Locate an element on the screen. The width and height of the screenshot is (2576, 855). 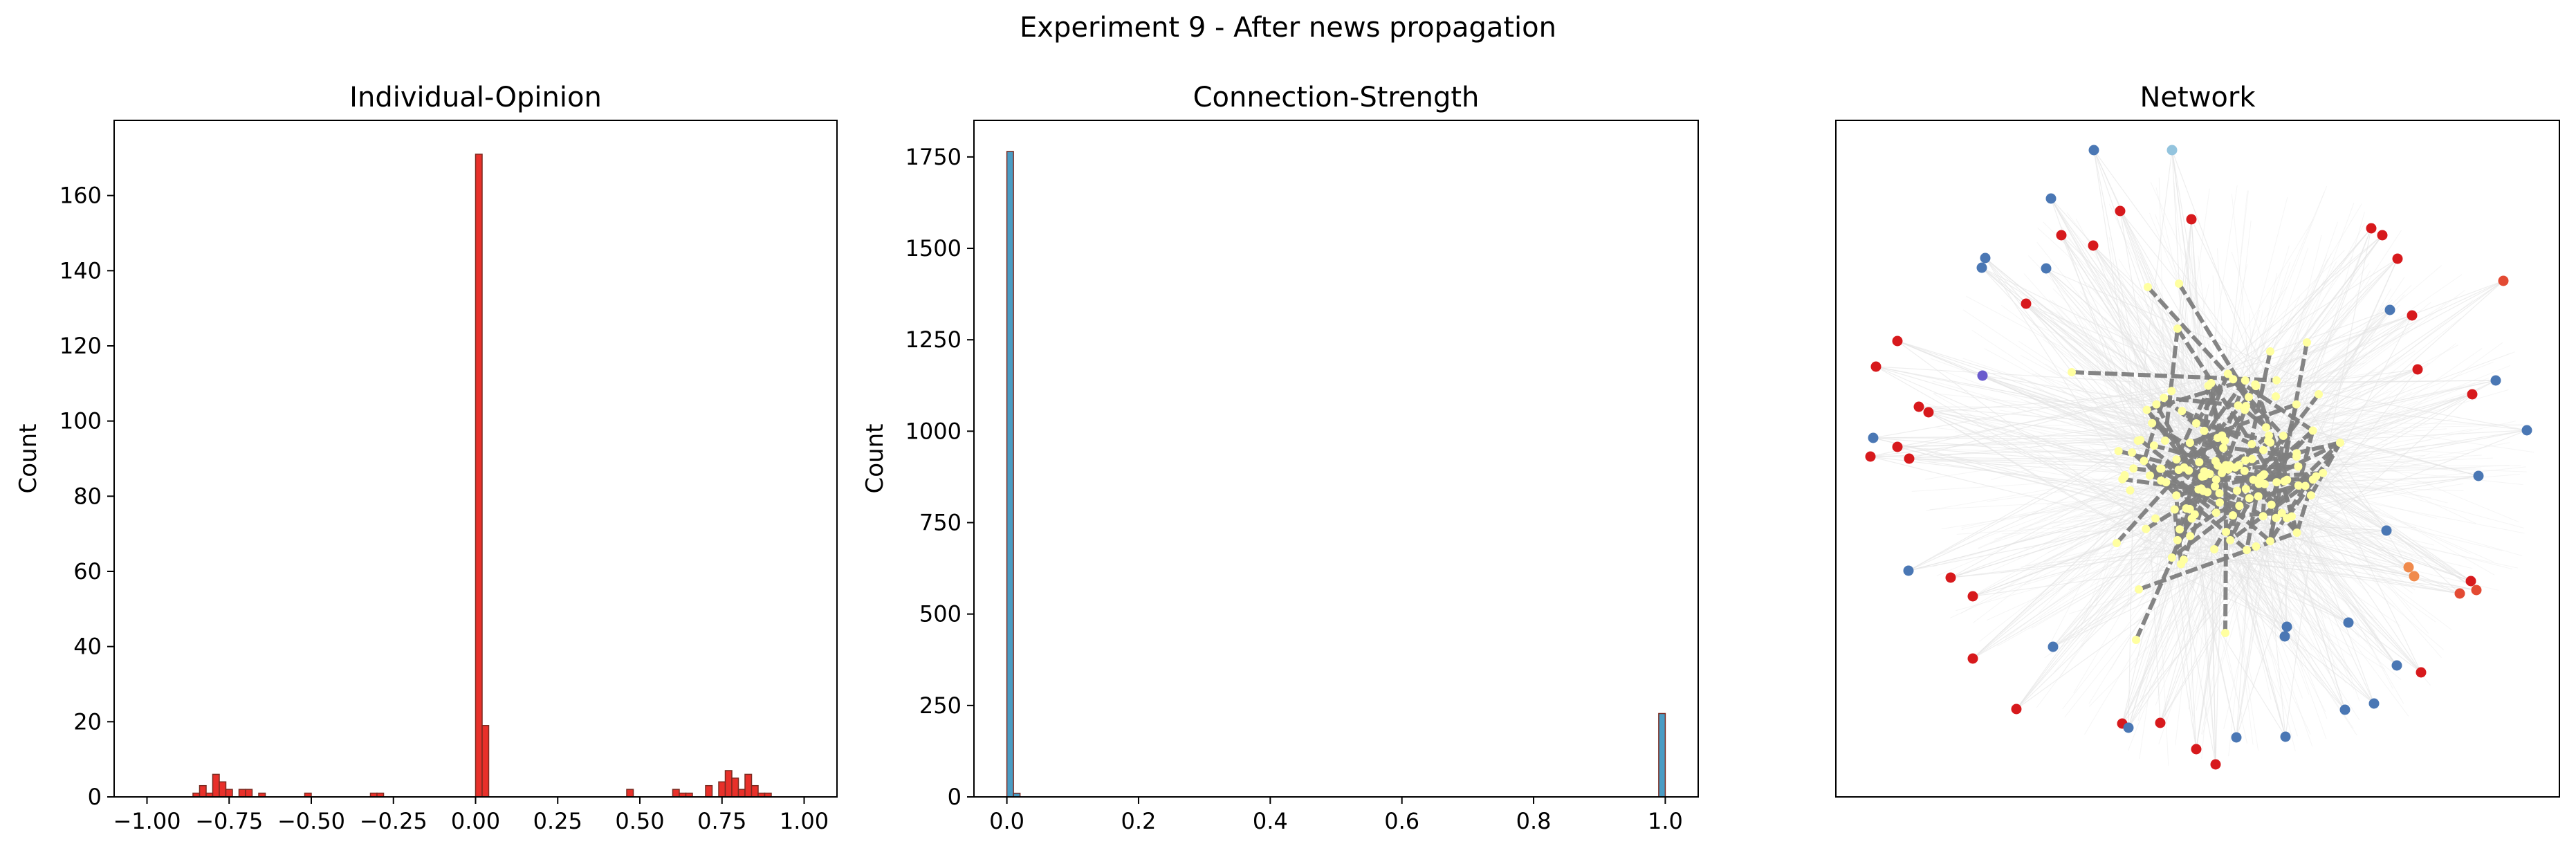
y-tick-label: 140 is located at coordinates (80, 270).